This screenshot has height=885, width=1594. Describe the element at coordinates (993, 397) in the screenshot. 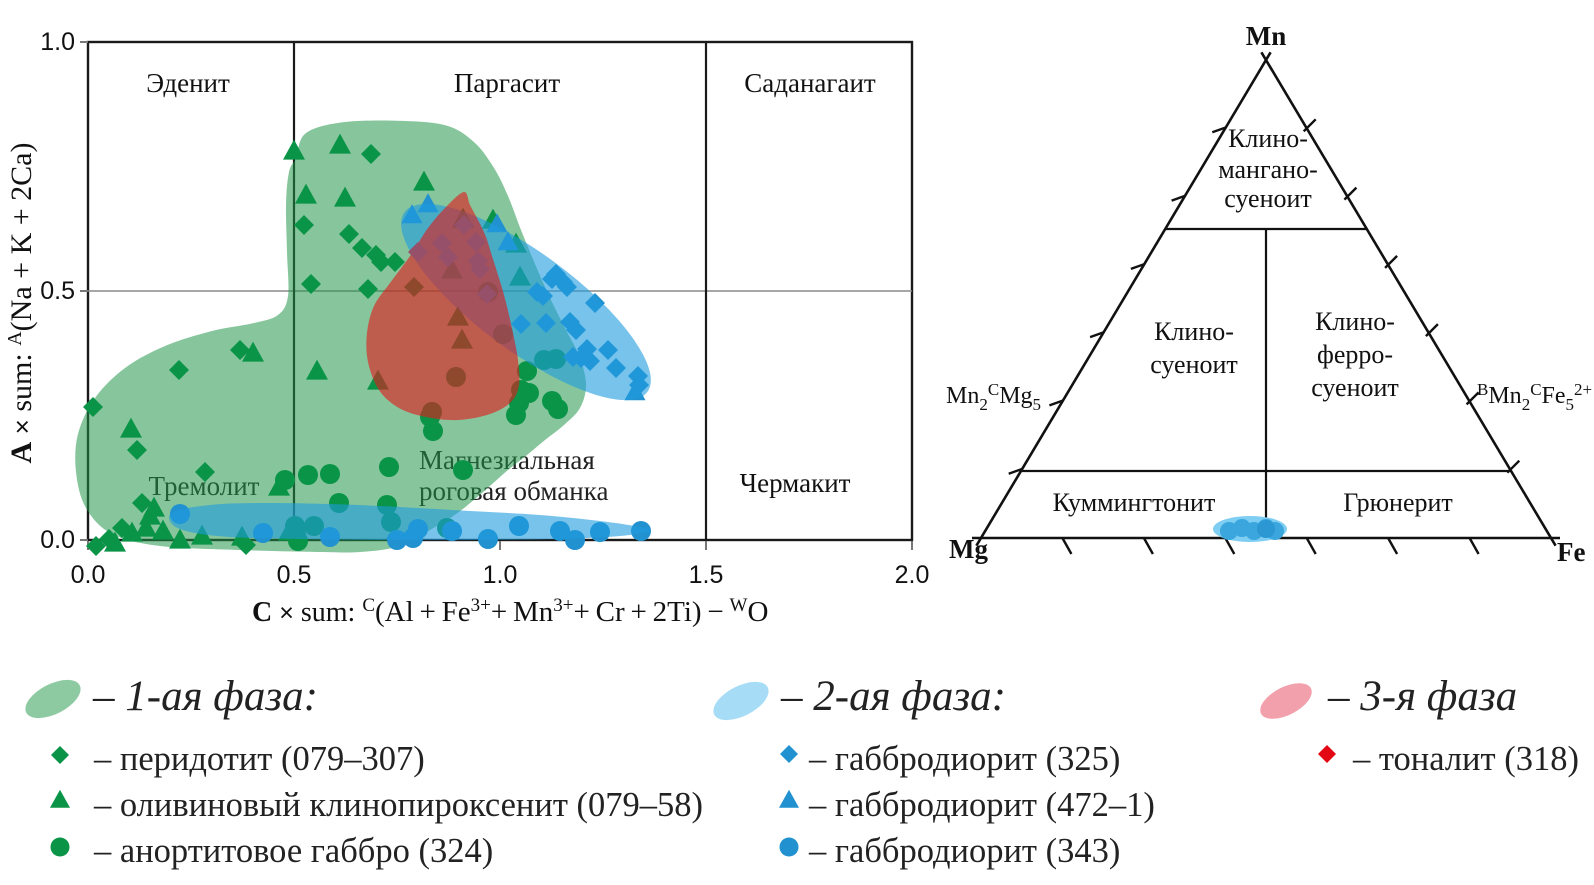

I see `svg-text: Mn2CMg5` at that location.